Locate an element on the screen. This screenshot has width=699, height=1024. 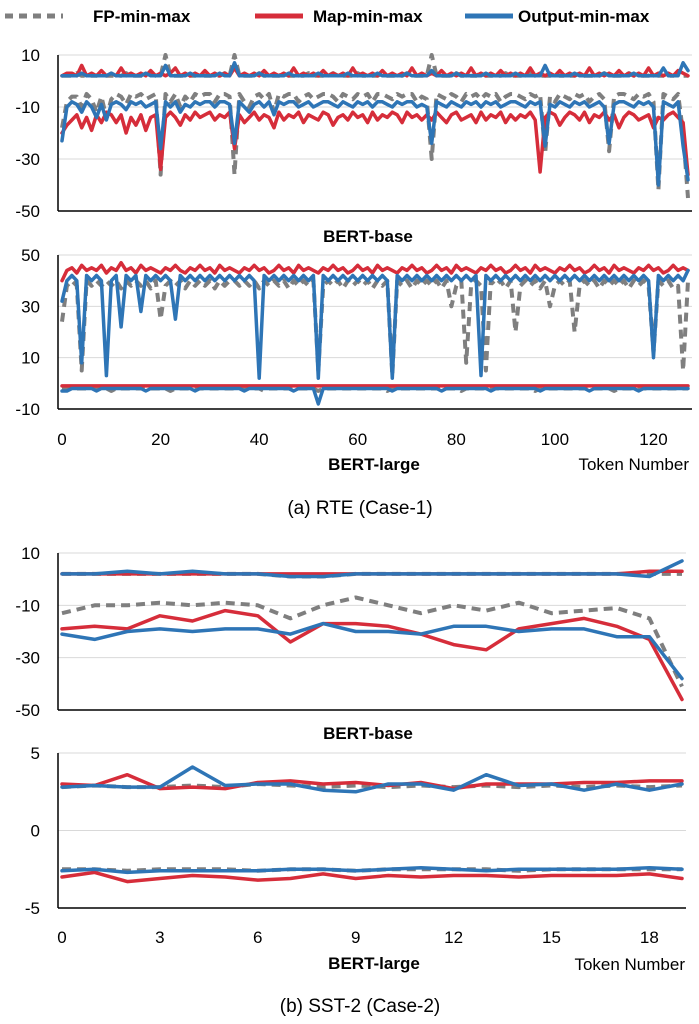
panel-b-top-title: BERT-base is located at coordinates (368, 733).